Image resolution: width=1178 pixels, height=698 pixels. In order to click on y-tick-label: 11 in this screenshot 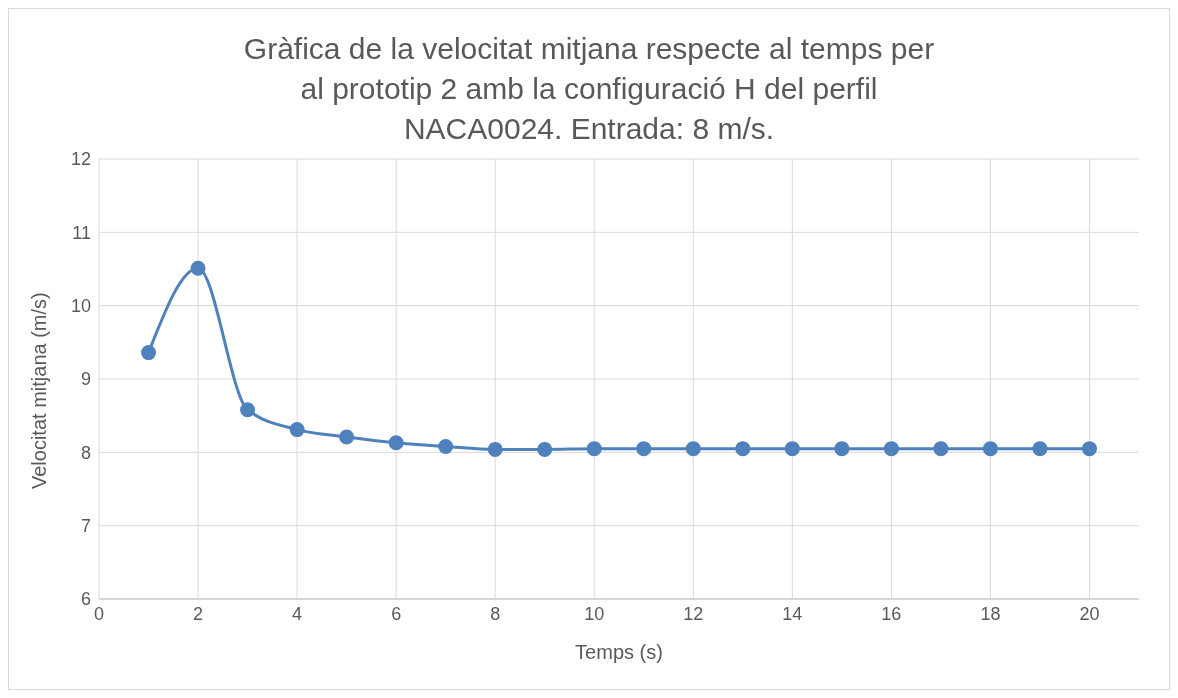, I will do `click(81, 232)`.